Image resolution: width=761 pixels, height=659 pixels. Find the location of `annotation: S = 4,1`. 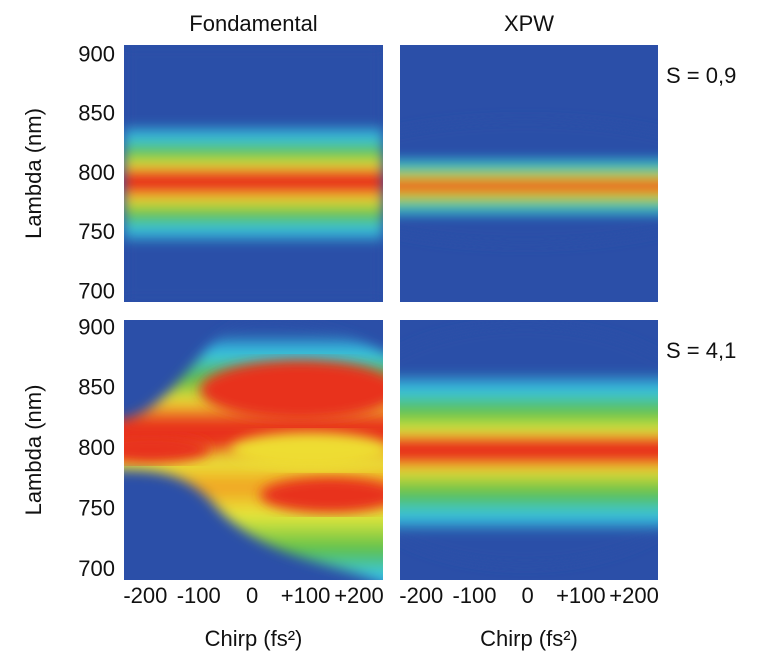

annotation: S = 4,1 is located at coordinates (701, 350).